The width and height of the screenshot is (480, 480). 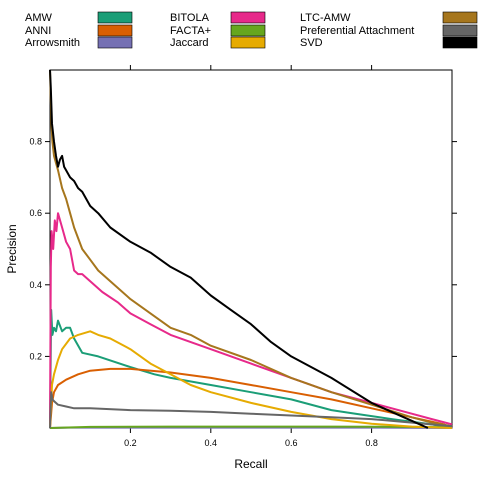 What do you see at coordinates (12, 248) in the screenshot?
I see `y-axis-label: Precision` at bounding box center [12, 248].